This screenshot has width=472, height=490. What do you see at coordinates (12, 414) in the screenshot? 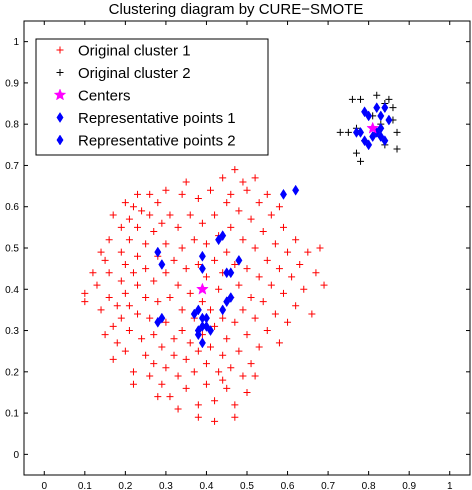
I see `y-tick-label: 0.1` at bounding box center [12, 414].